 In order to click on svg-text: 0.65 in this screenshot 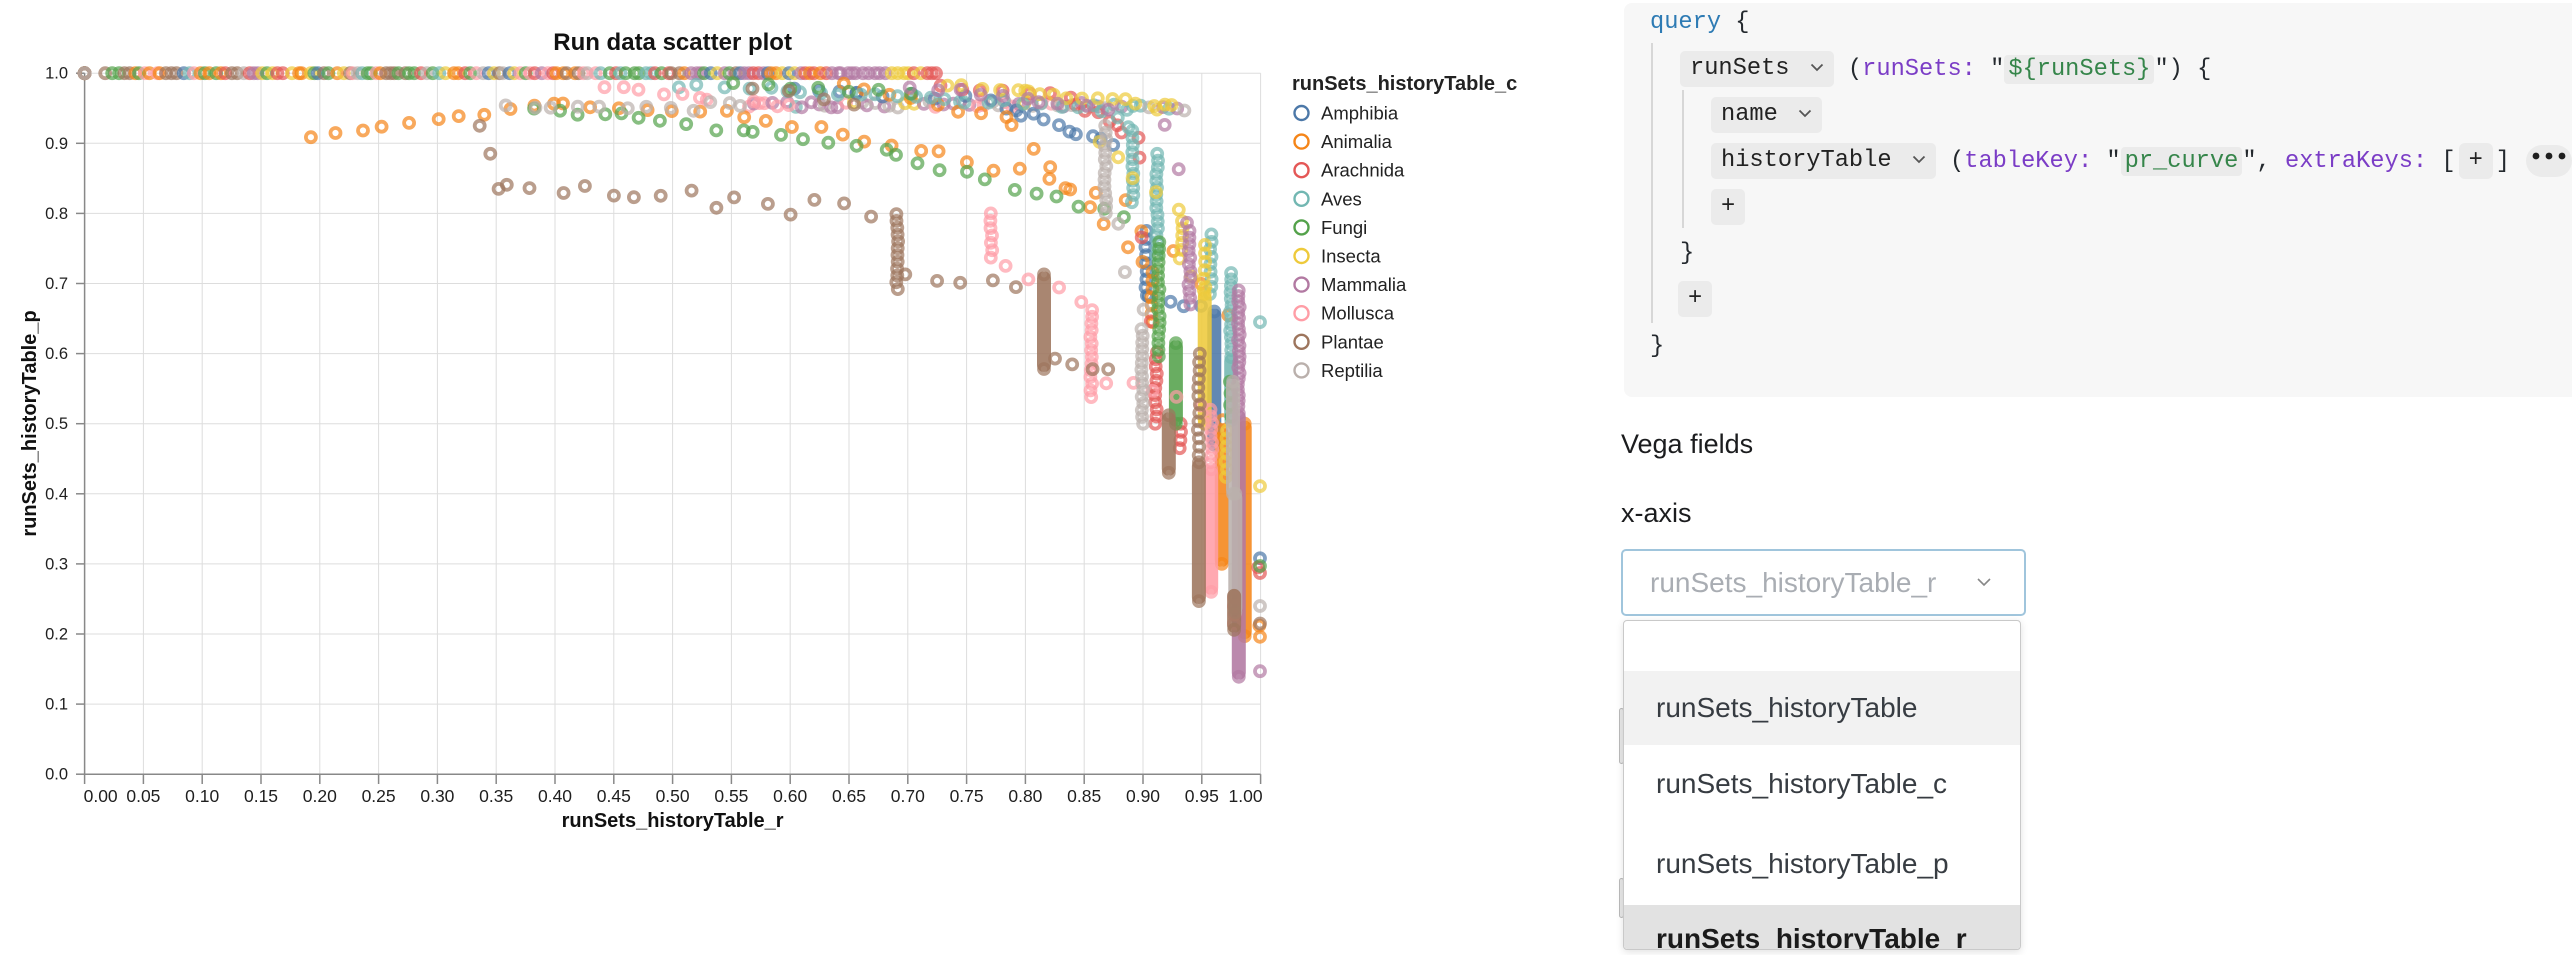, I will do `click(849, 796)`.